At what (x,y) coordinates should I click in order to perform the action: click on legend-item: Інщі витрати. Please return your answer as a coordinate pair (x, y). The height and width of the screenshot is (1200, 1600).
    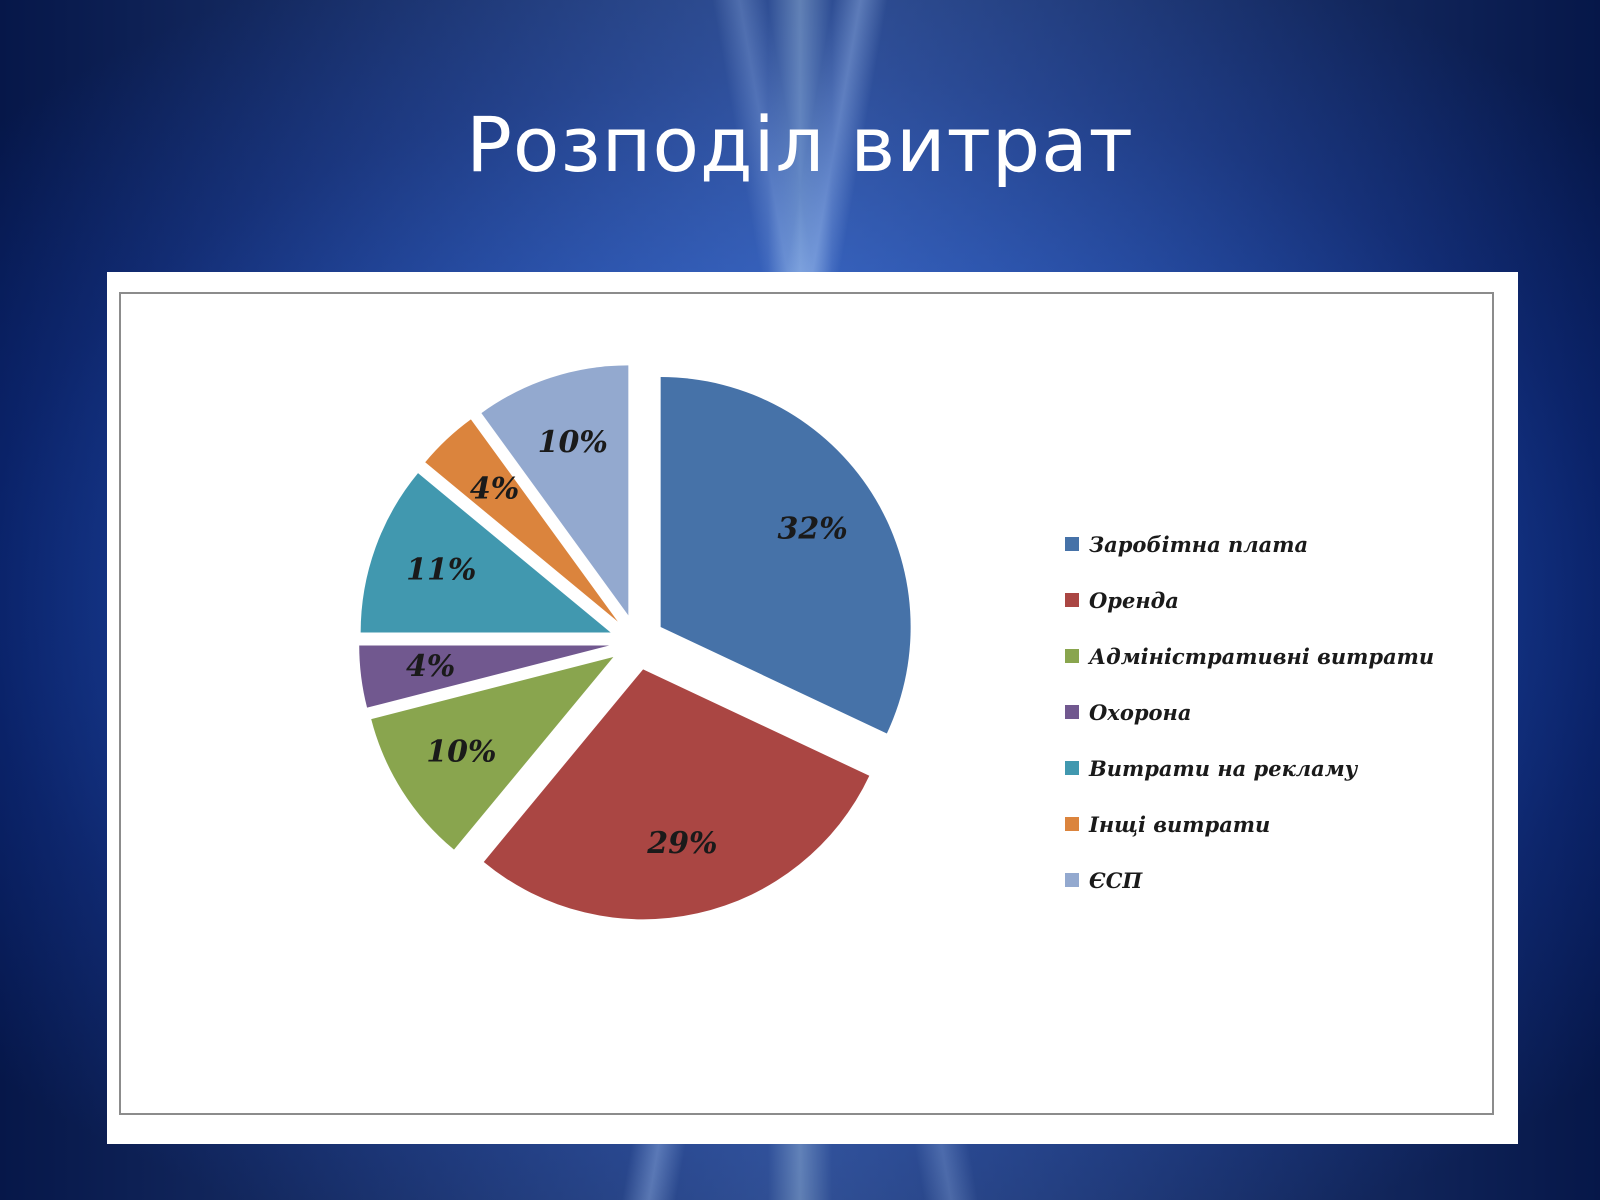
    Looking at the image, I should click on (1249, 824).